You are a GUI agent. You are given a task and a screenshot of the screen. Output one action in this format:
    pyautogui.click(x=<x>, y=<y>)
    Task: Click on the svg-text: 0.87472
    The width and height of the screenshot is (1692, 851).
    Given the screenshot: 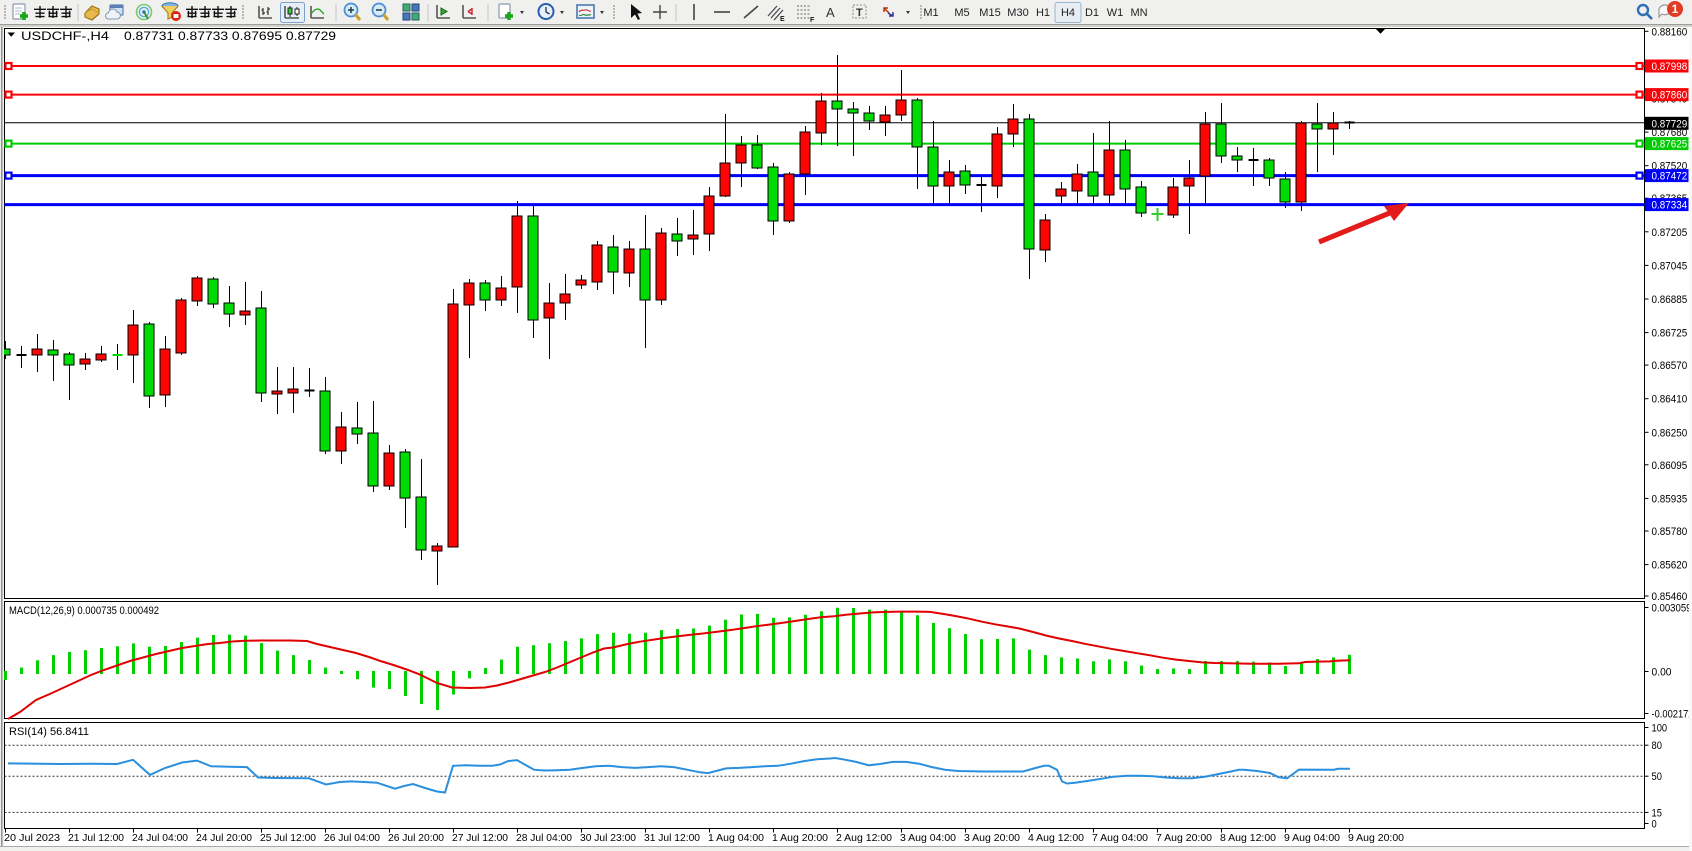 What is the action you would take?
    pyautogui.click(x=1670, y=177)
    